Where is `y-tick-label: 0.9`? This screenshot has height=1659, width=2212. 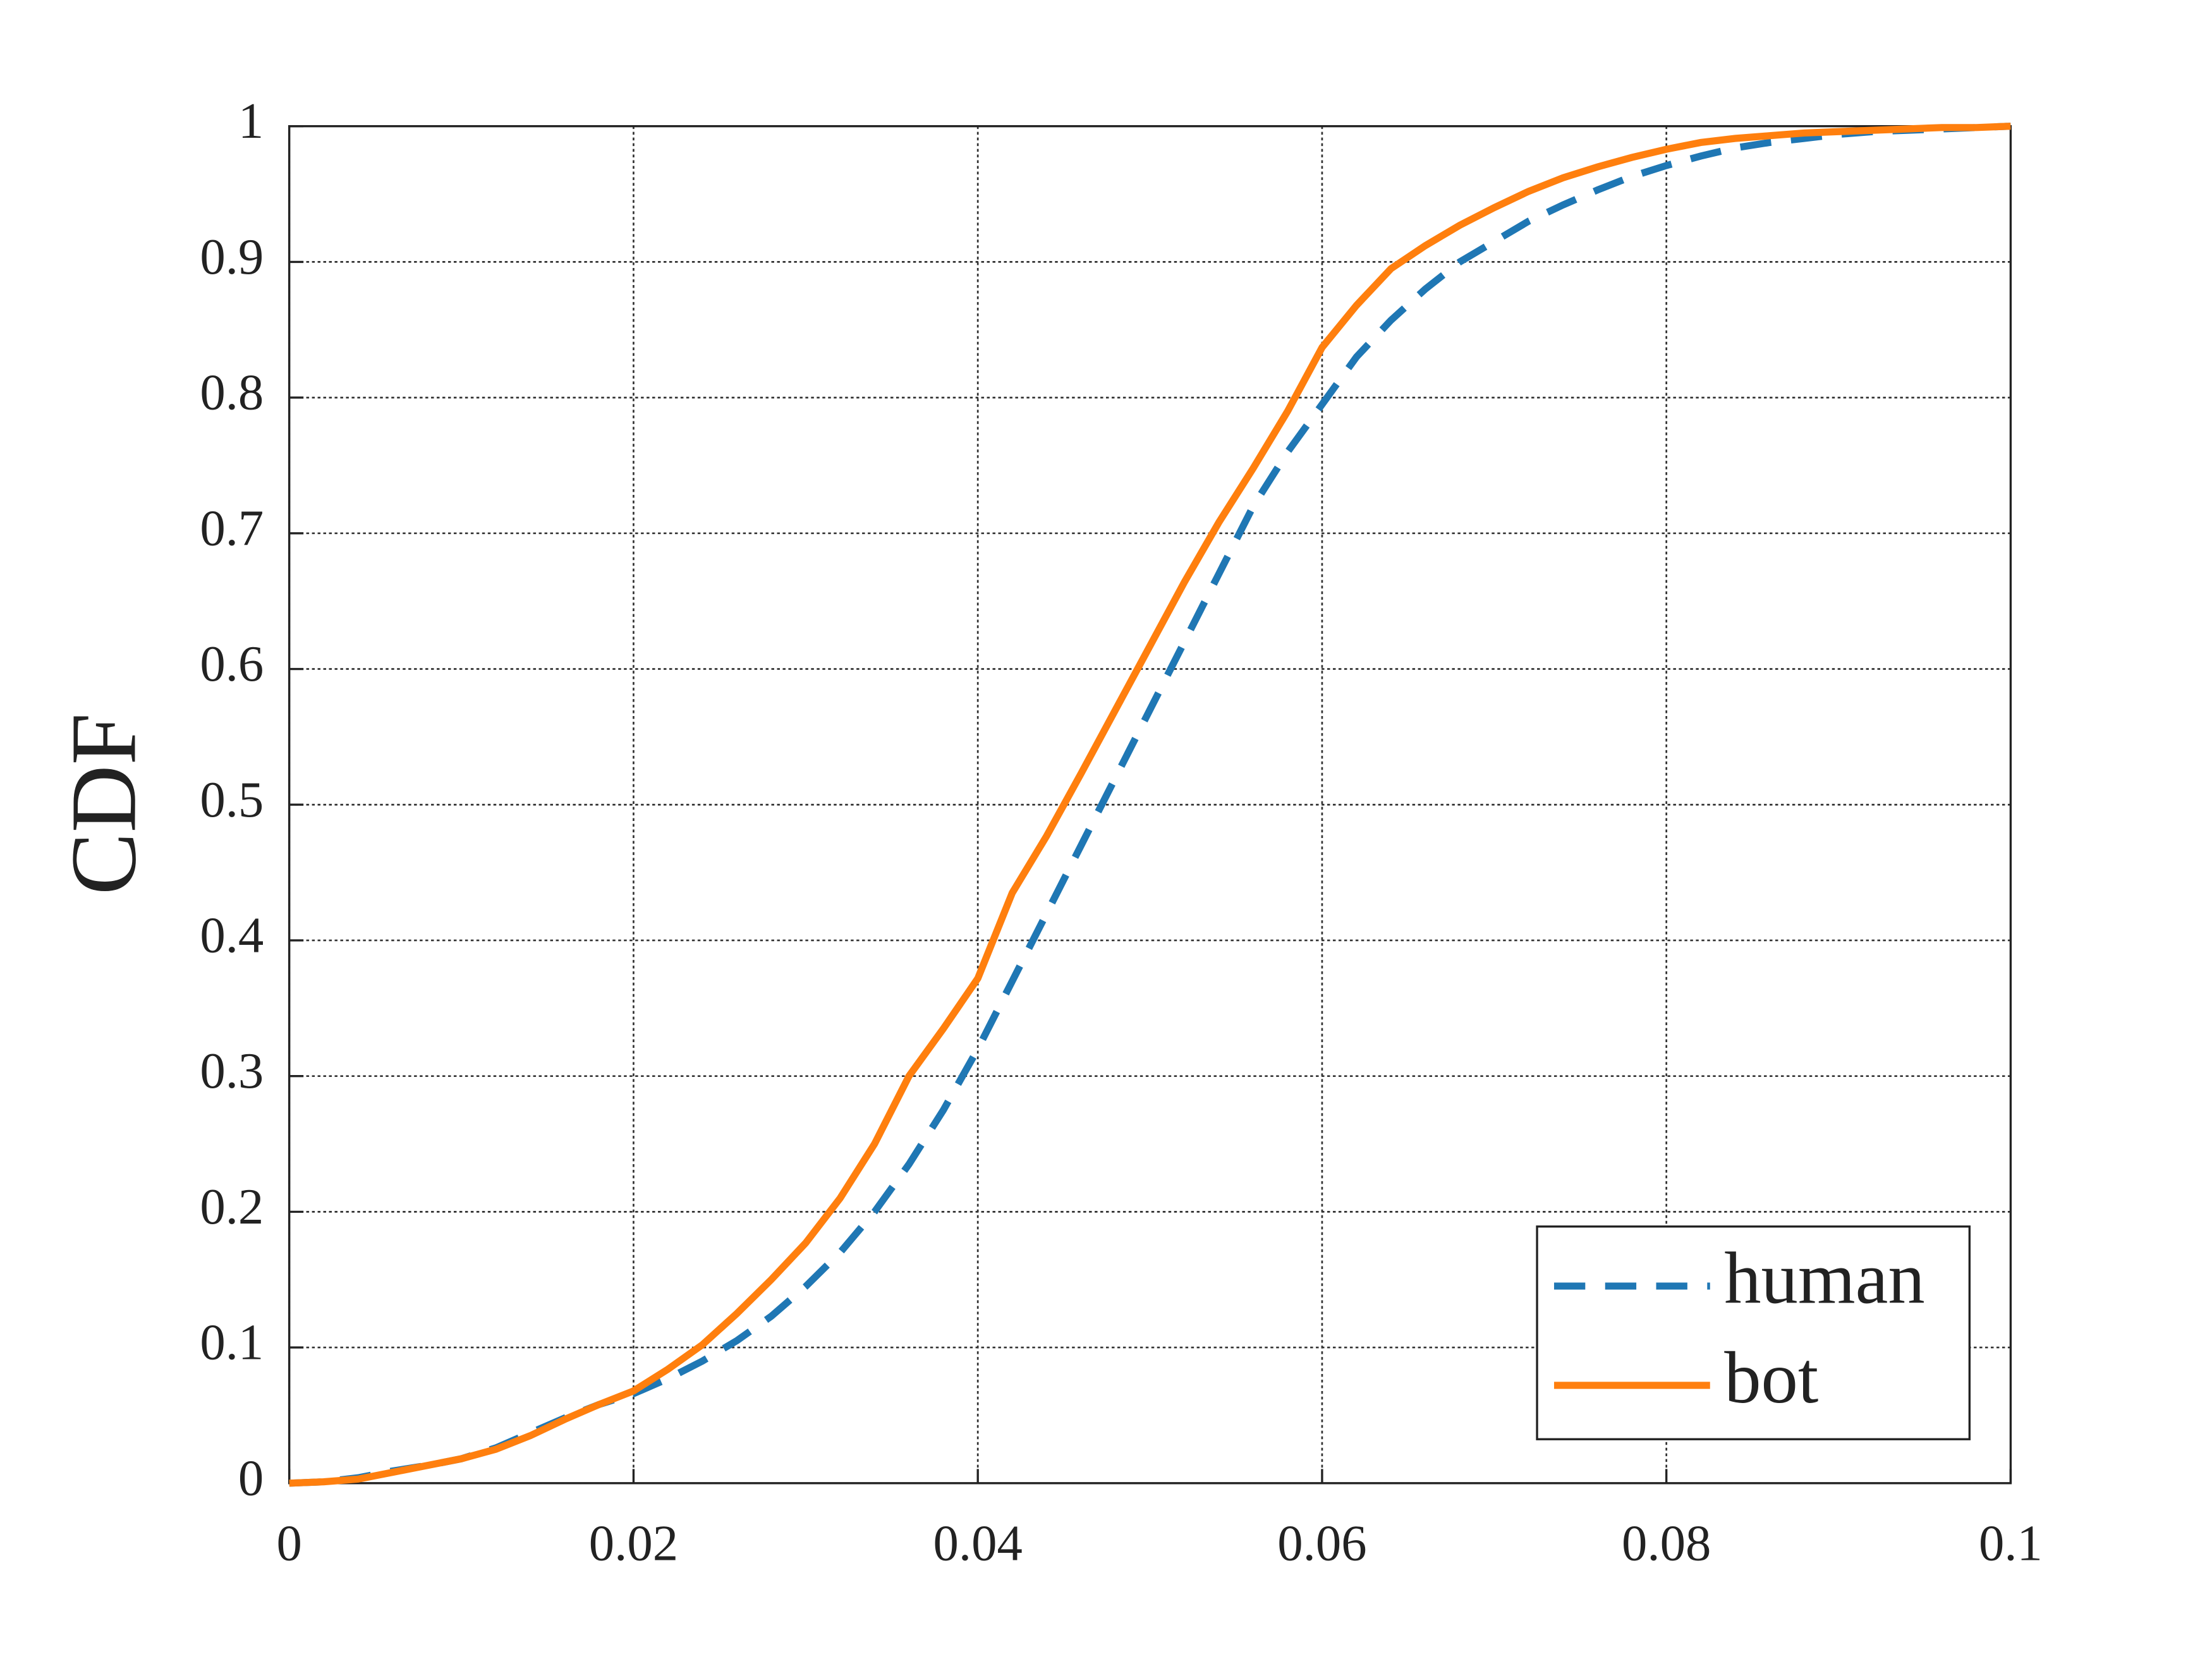 y-tick-label: 0.9 is located at coordinates (232, 257).